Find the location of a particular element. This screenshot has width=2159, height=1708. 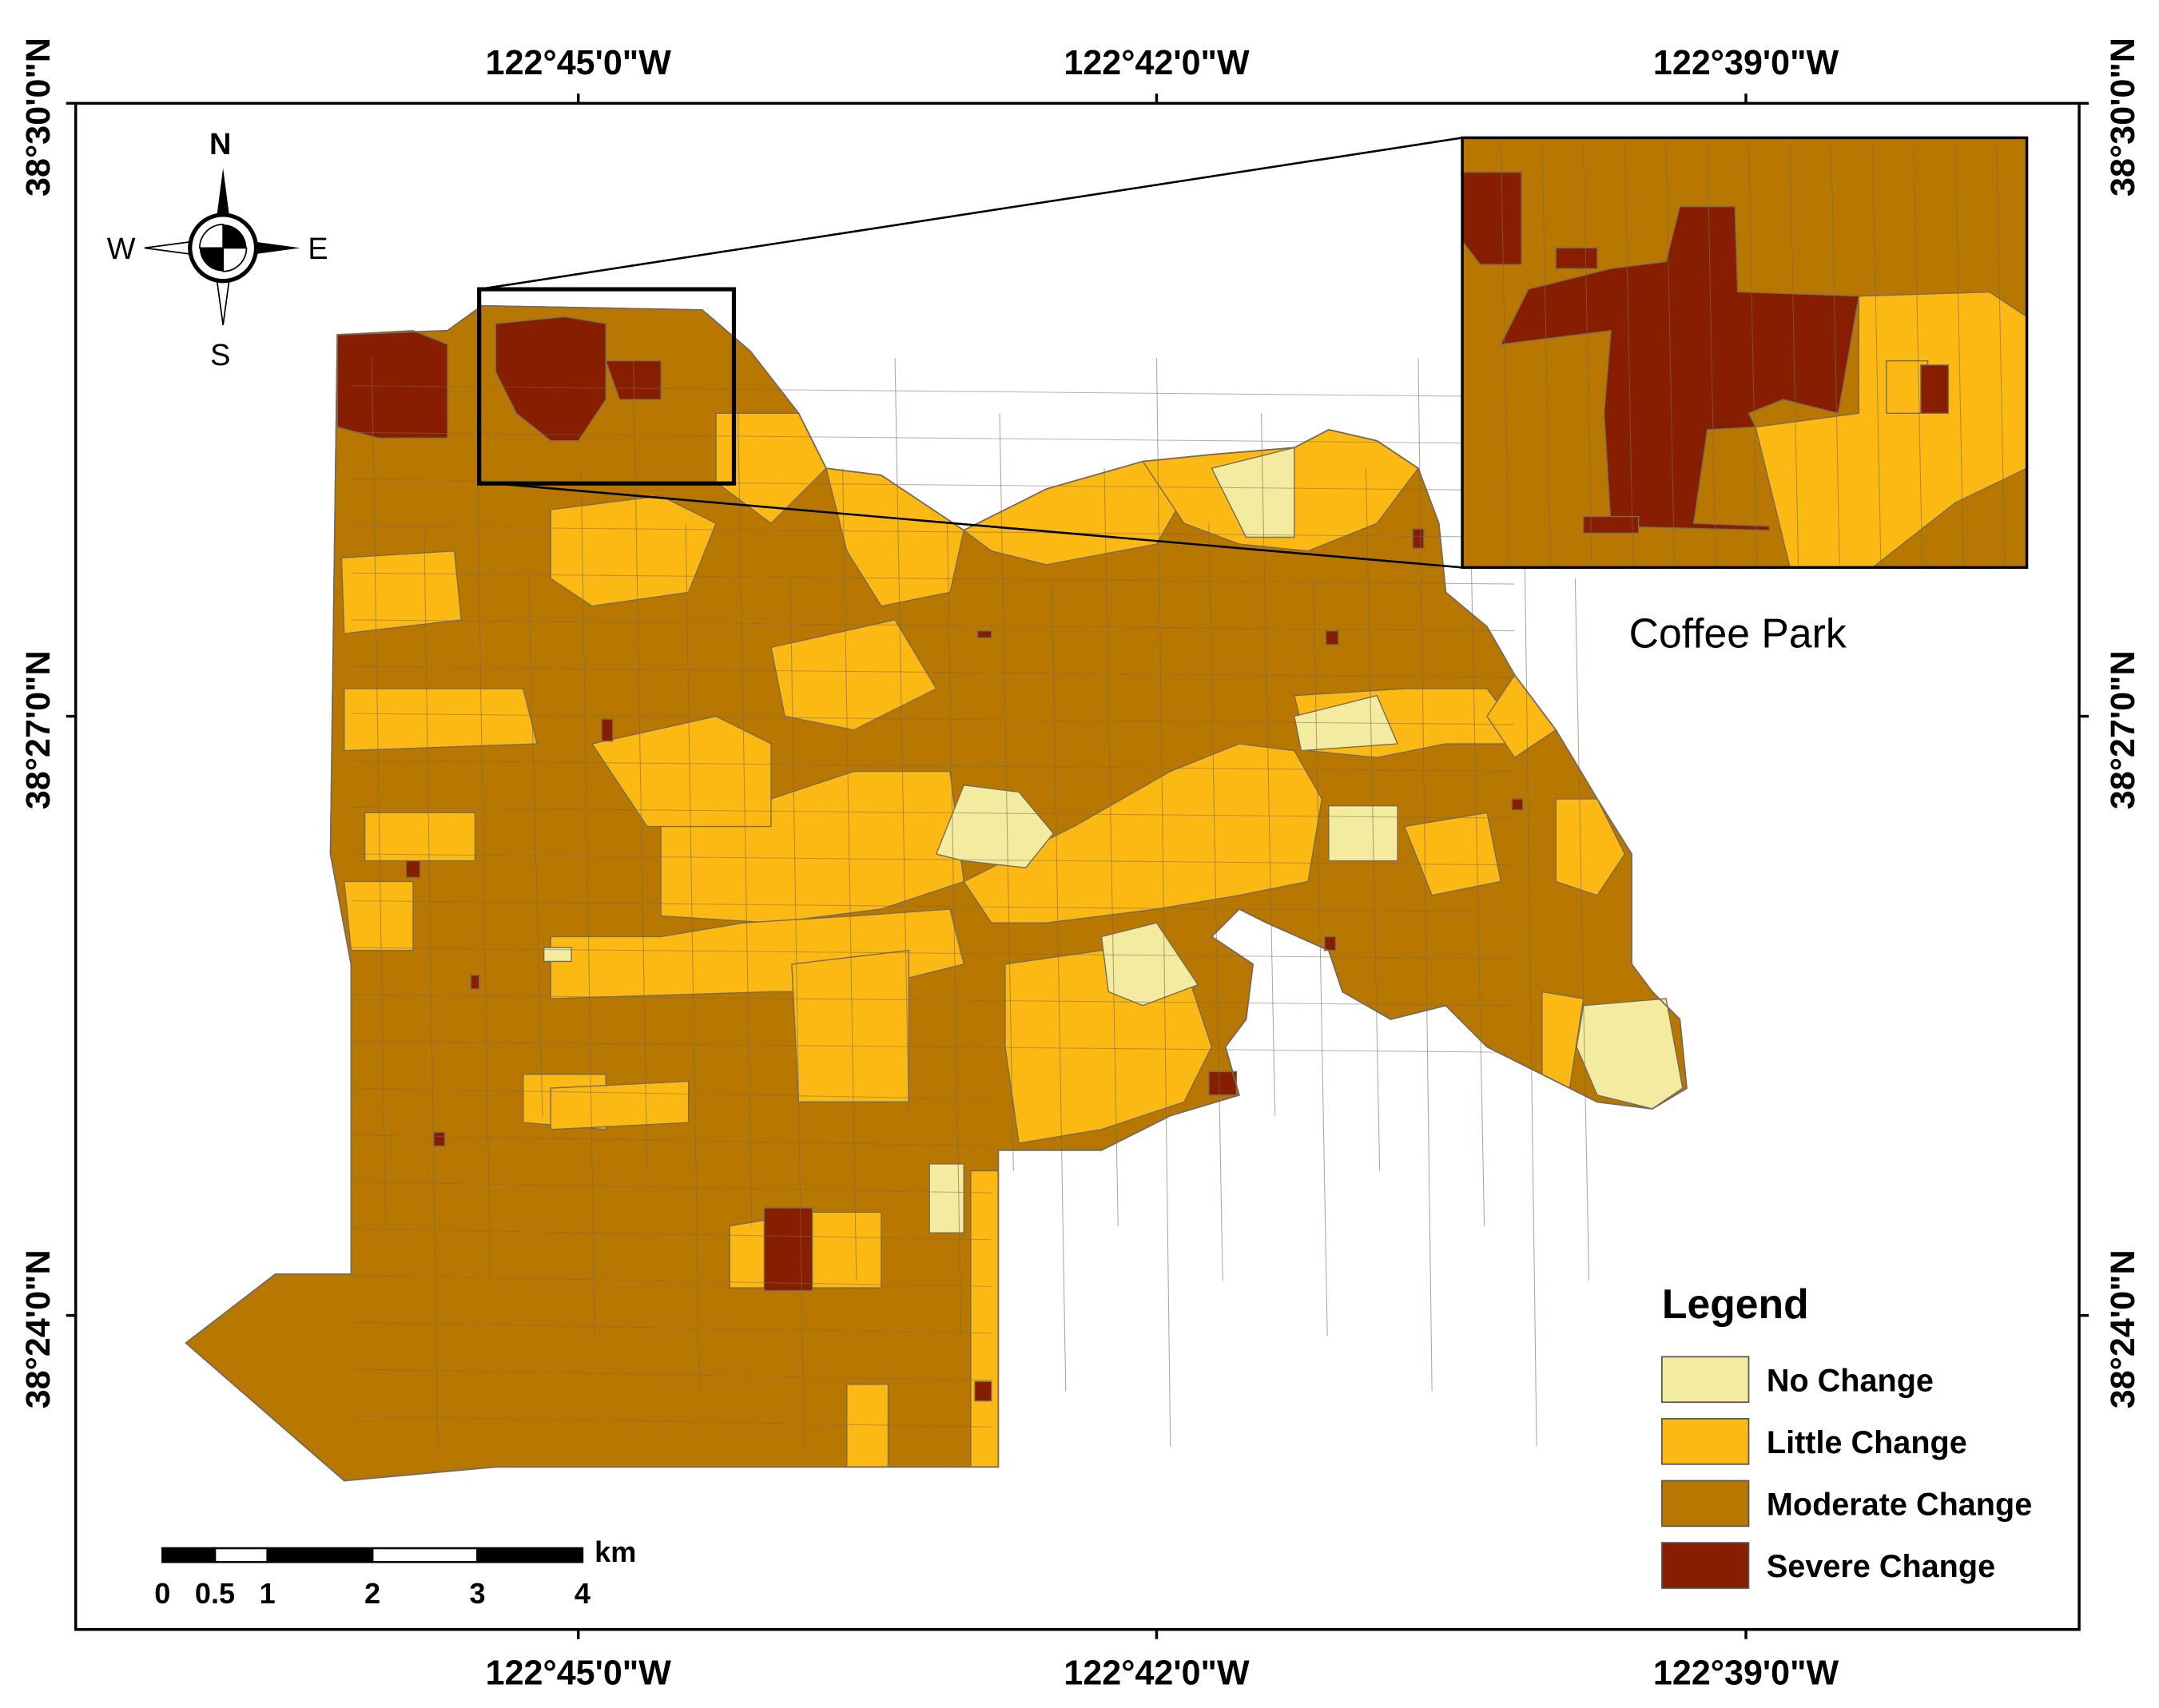

scale-bar: 0 0.5 1 2 3 4km is located at coordinates (395, 1572).